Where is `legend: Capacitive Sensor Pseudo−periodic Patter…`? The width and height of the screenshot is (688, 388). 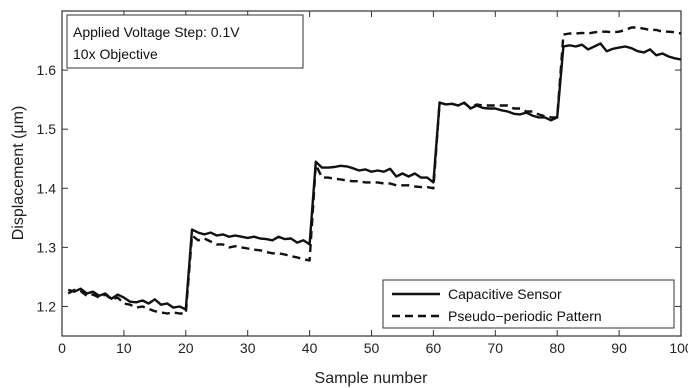
legend: Capacitive Sensor Pseudo−periodic Patter… is located at coordinates (528, 304).